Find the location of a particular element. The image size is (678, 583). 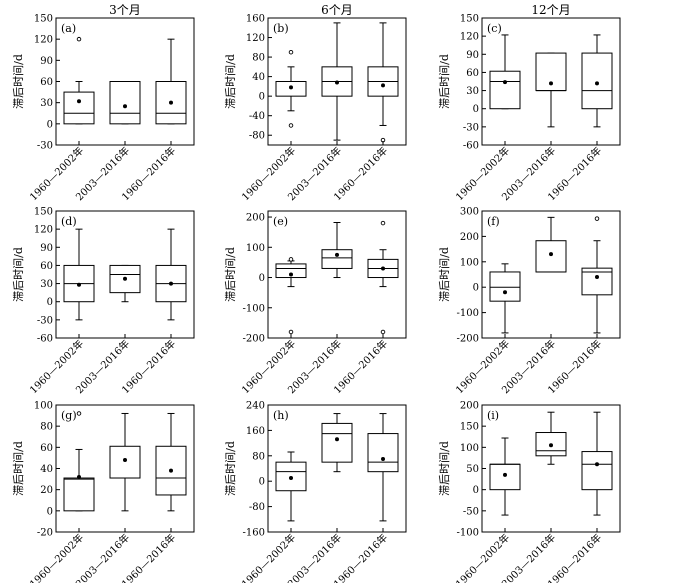

y-tick-label: -50 is located at coordinates (471, 511).